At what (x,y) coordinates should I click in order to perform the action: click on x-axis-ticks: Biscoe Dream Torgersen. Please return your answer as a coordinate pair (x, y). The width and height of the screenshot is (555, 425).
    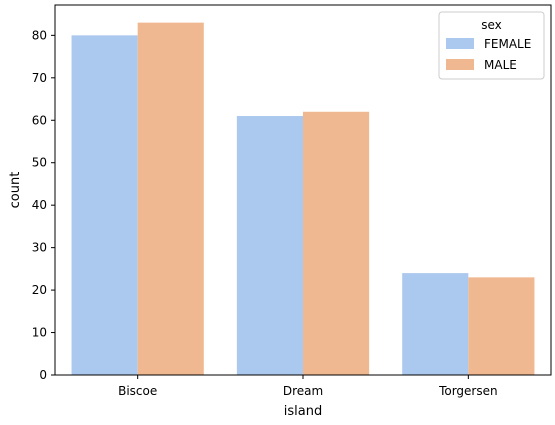
    Looking at the image, I should click on (308, 386).